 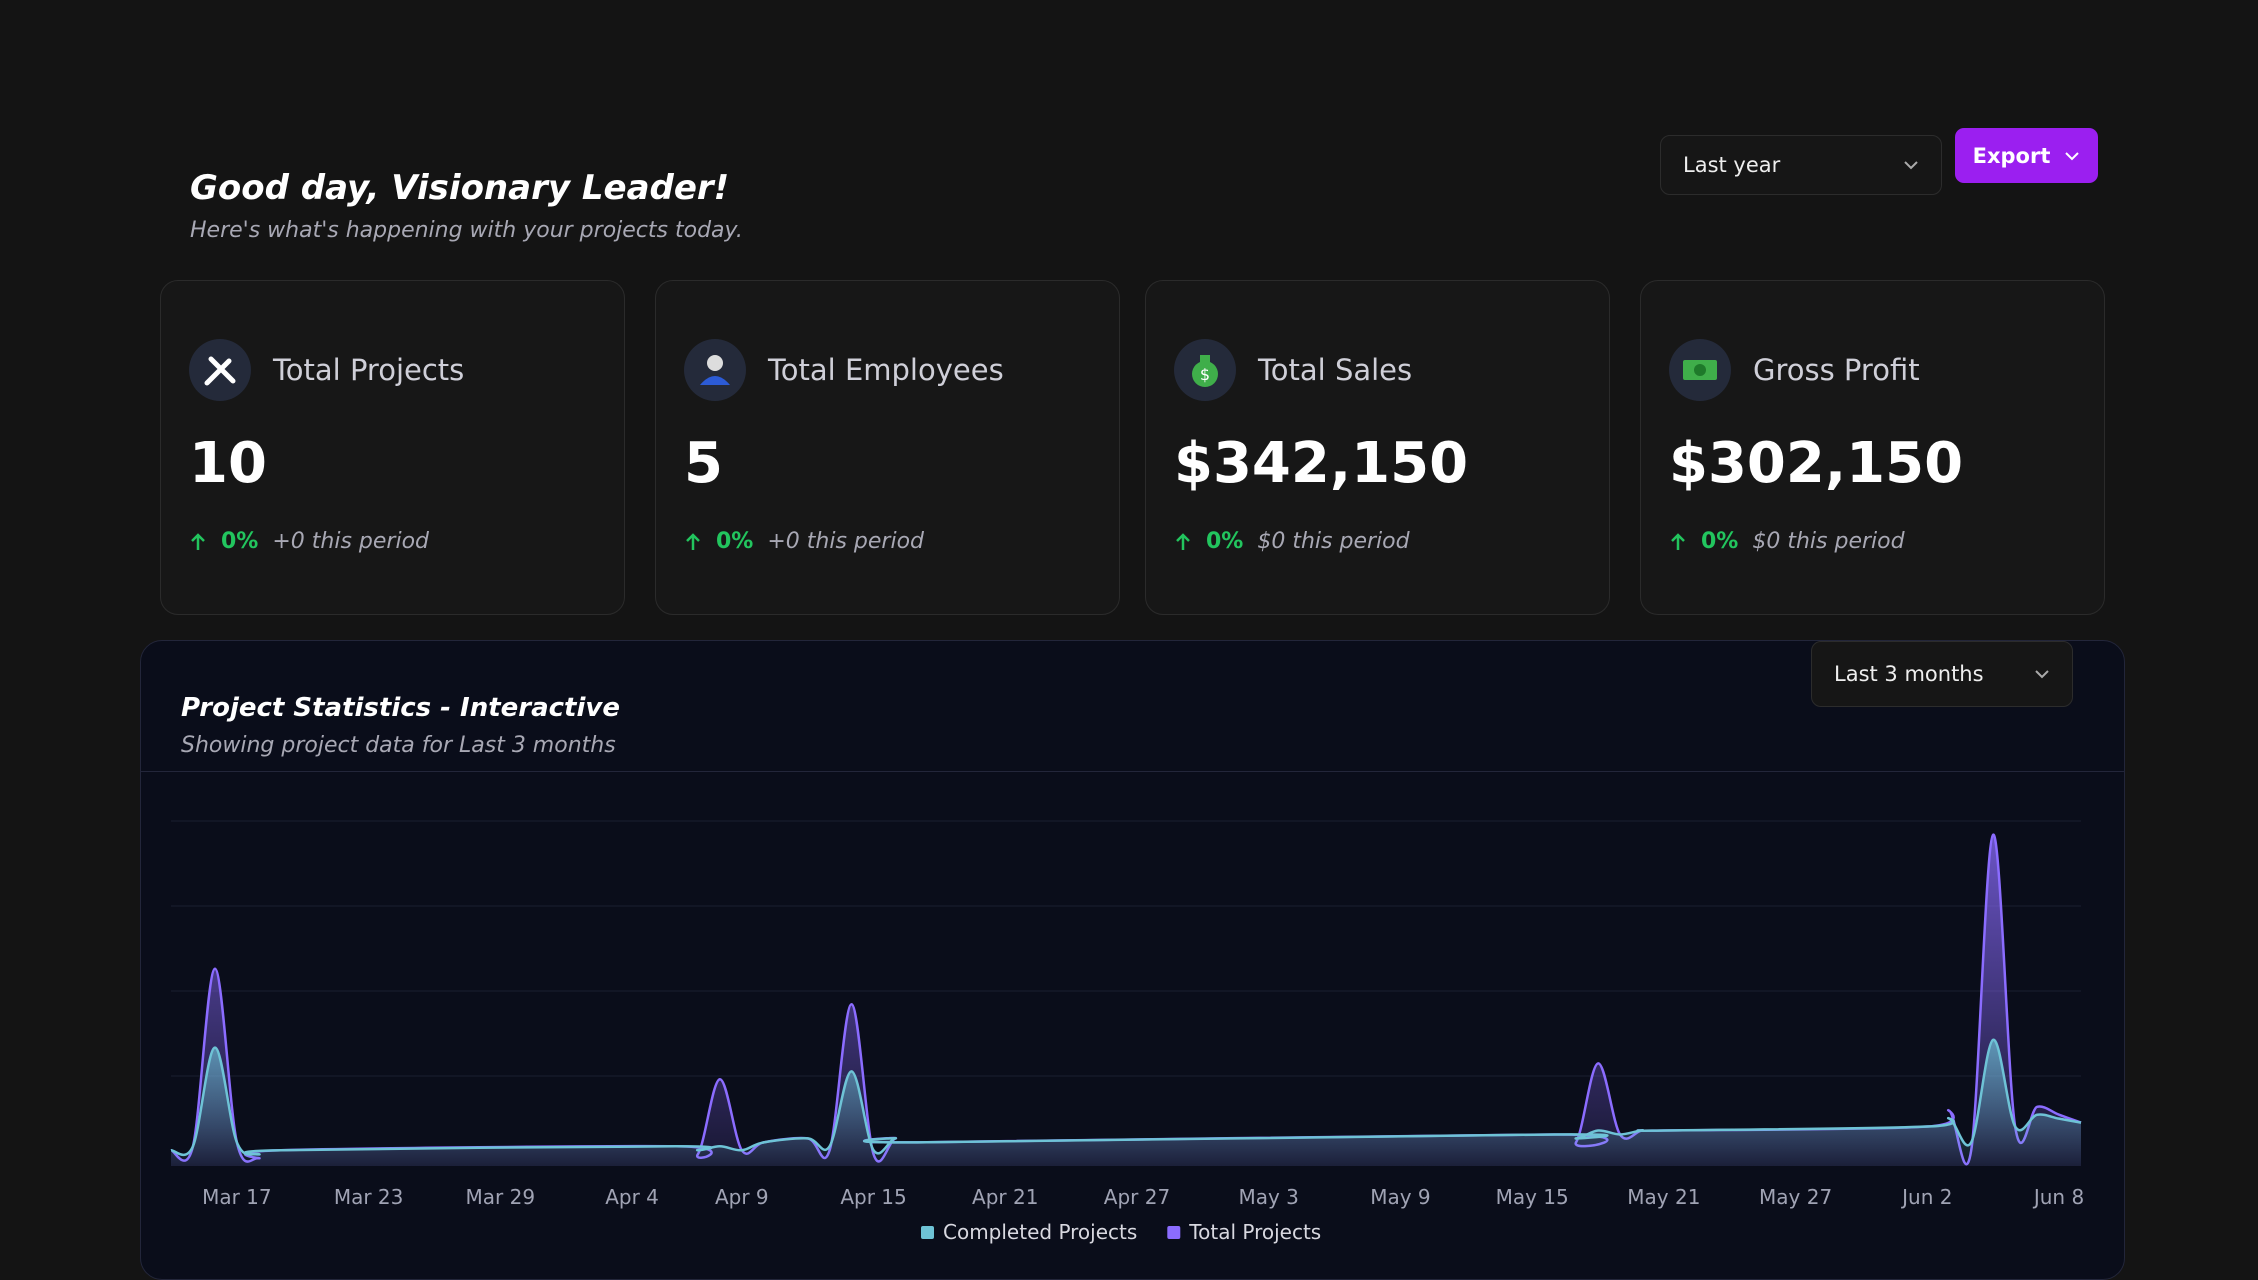 What do you see at coordinates (1132, 771) in the screenshot?
I see `divider` at bounding box center [1132, 771].